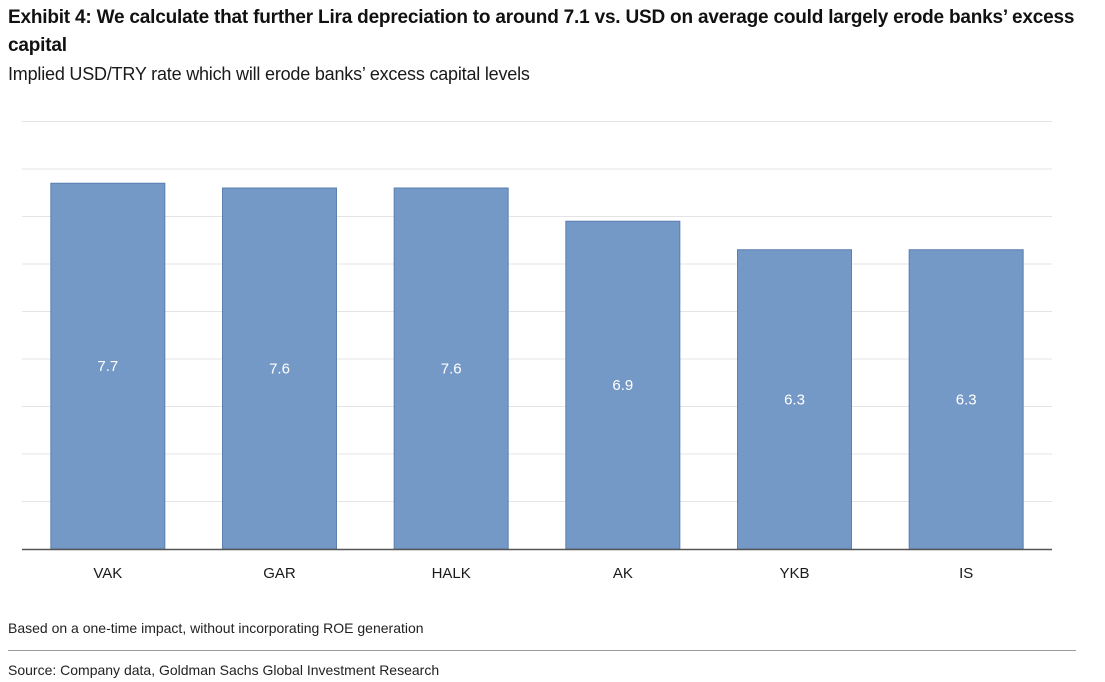 The height and width of the screenshot is (682, 1105). I want to click on bar-halk, so click(451, 368).